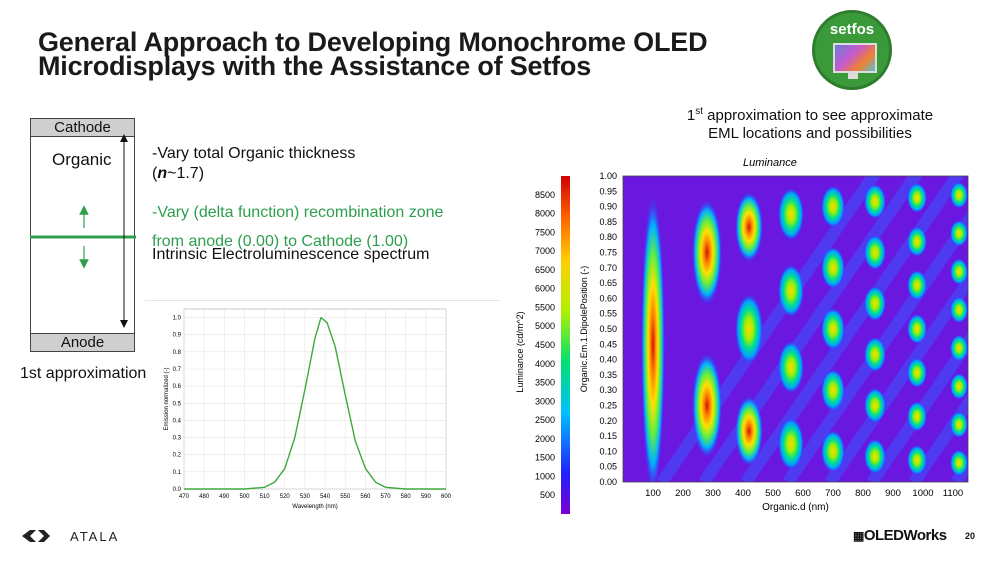 The width and height of the screenshot is (1000, 563). What do you see at coordinates (520, 351) in the screenshot?
I see `colorbar-label: Luminance (cd/m^2)` at bounding box center [520, 351].